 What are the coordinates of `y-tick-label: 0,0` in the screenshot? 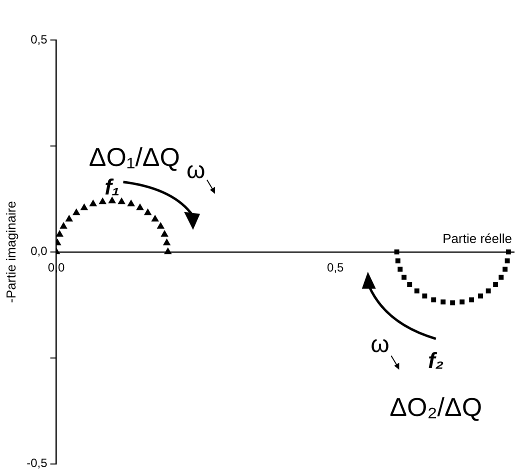 It's located at (39, 251).